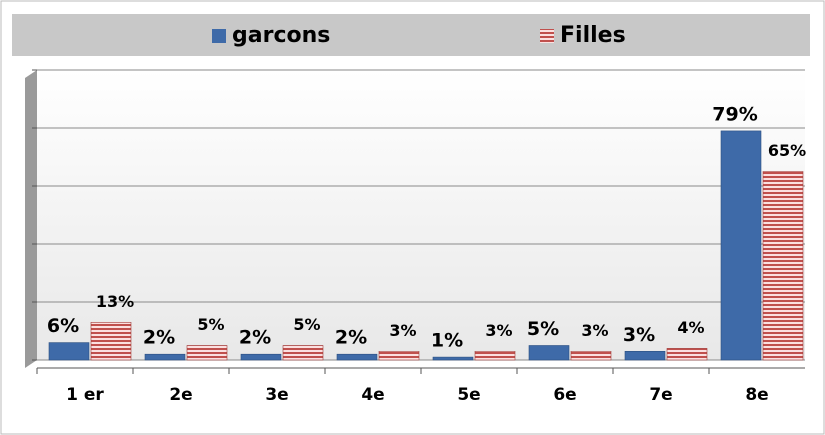 The width and height of the screenshot is (825, 435). Describe the element at coordinates (660, 395) in the screenshot. I see `x-tick-label: 7e` at that location.